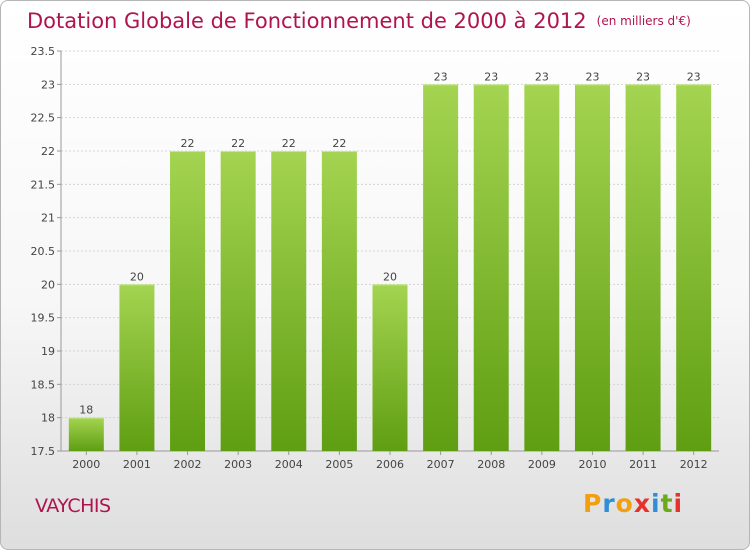  I want to click on y-tick-label: 22.5, so click(43, 118).